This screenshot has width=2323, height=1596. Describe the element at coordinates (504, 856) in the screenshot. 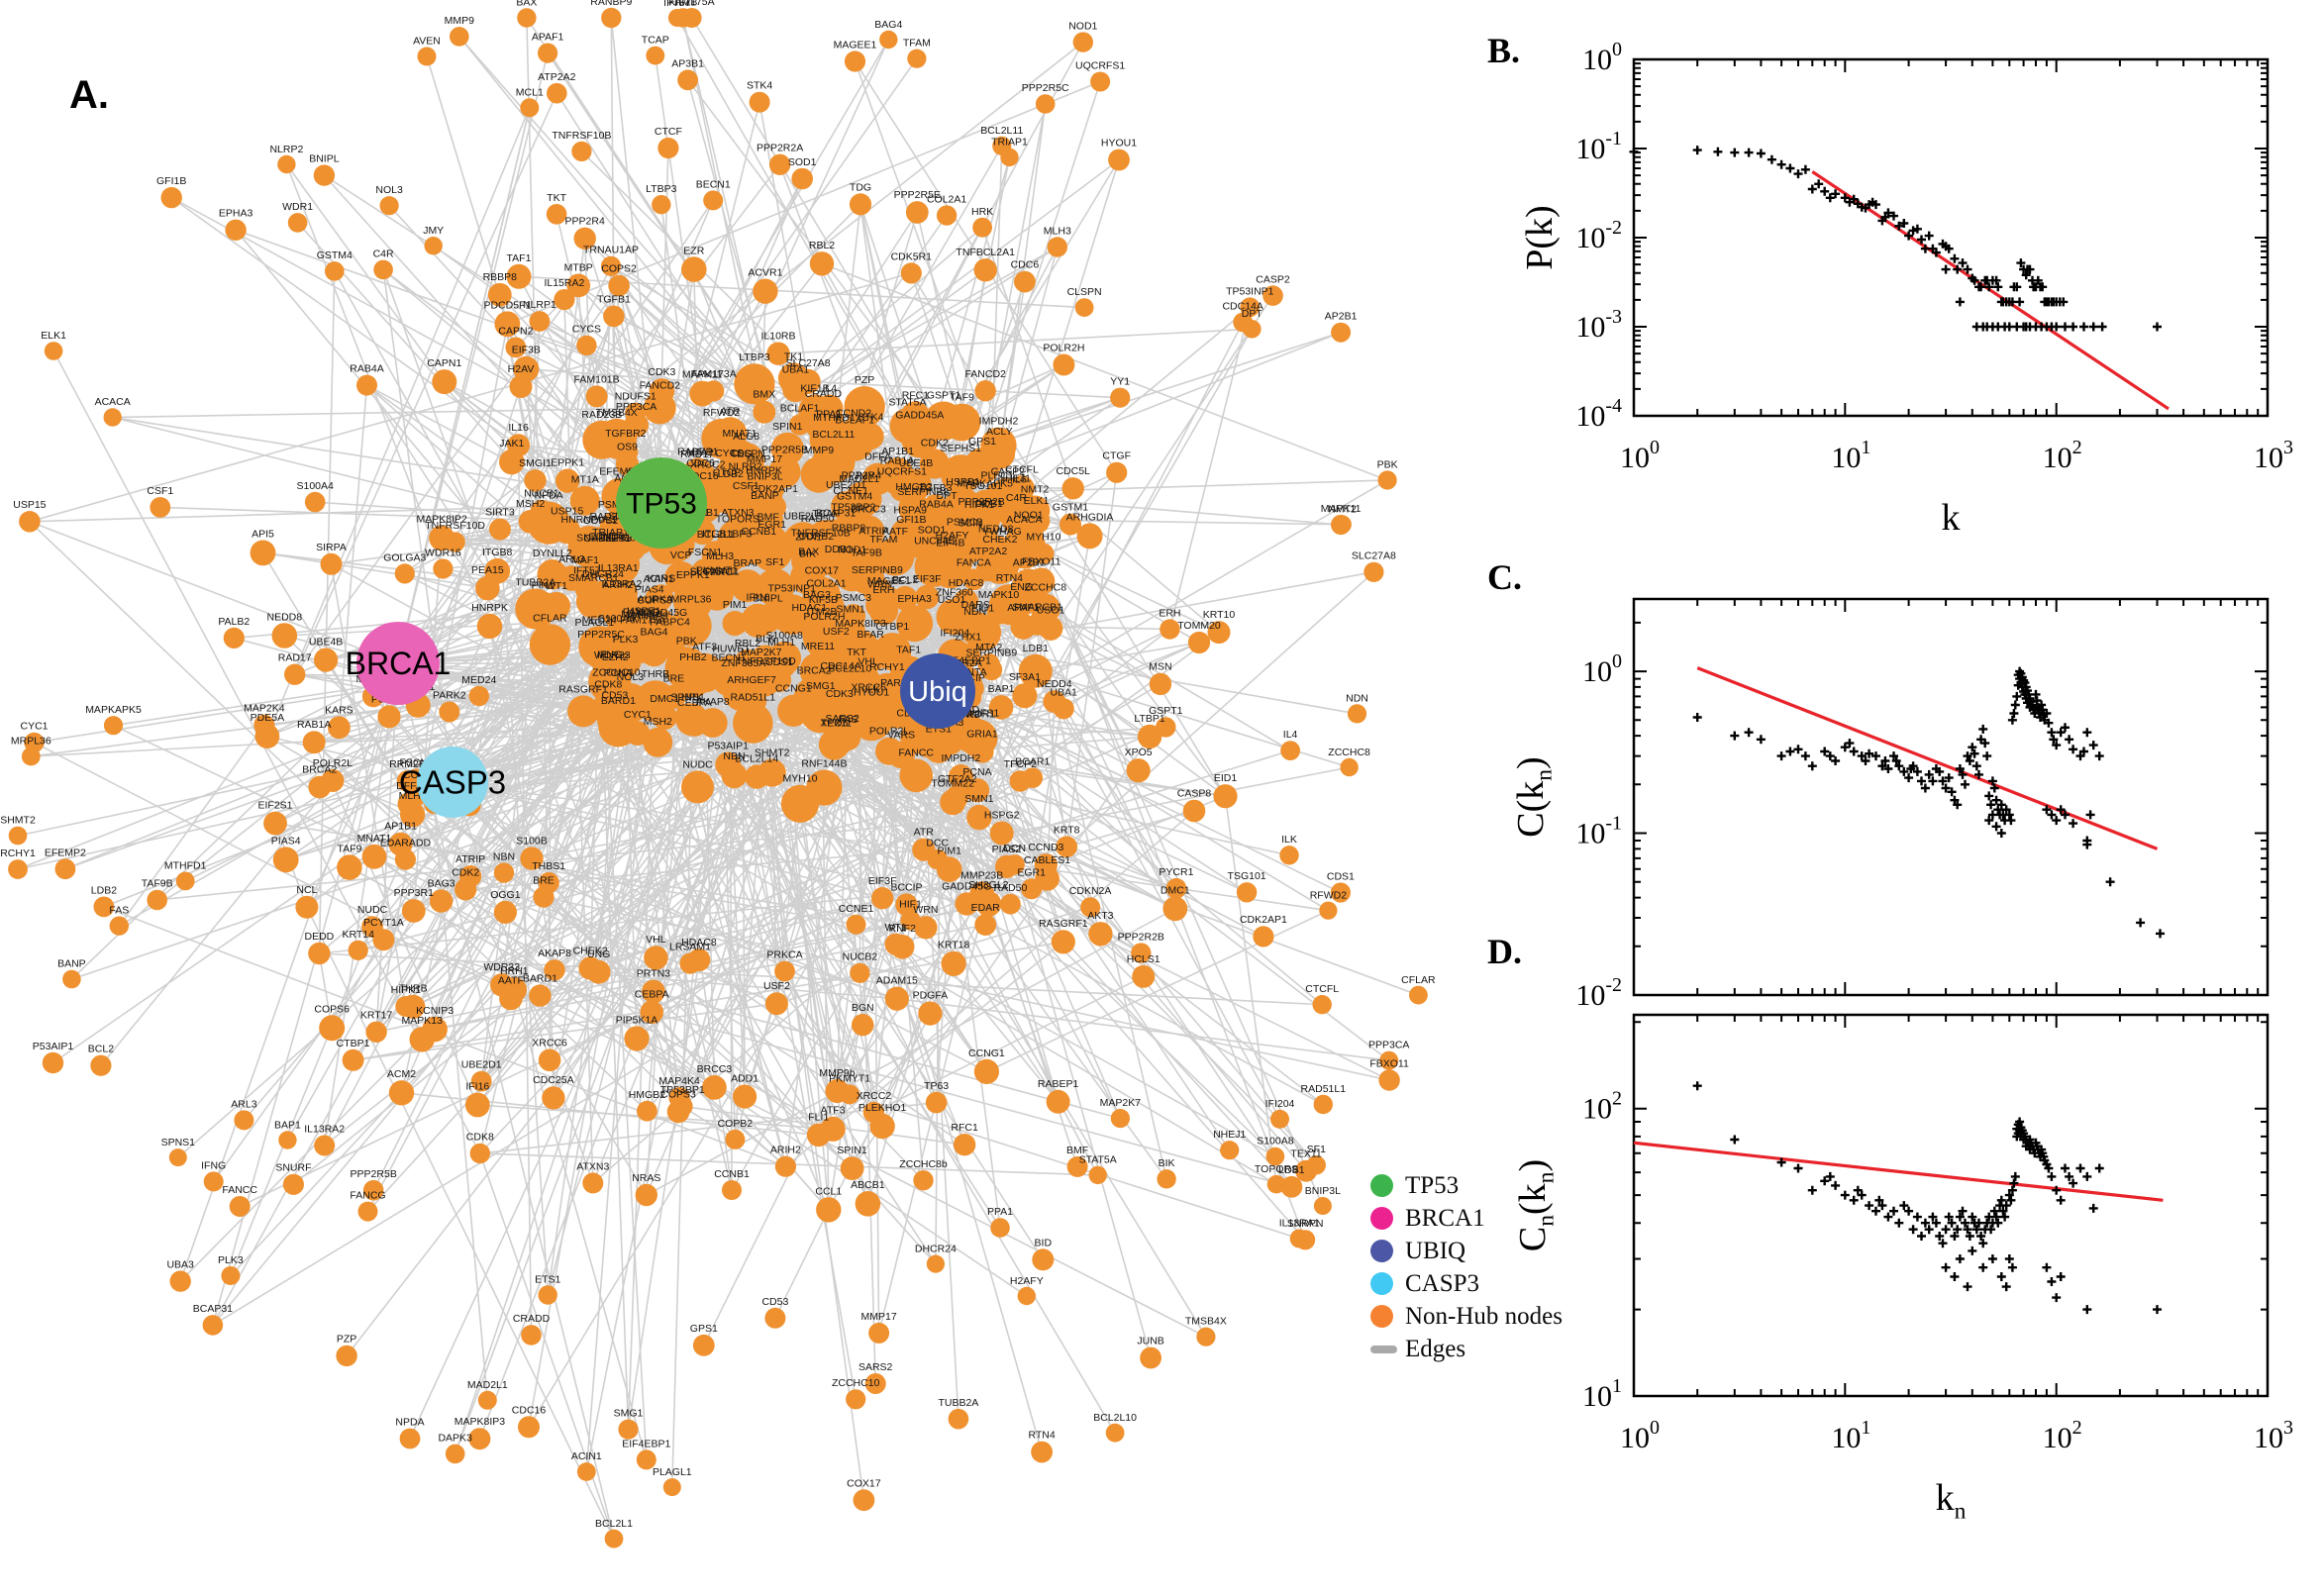

I see `svg-text: NBN` at that location.